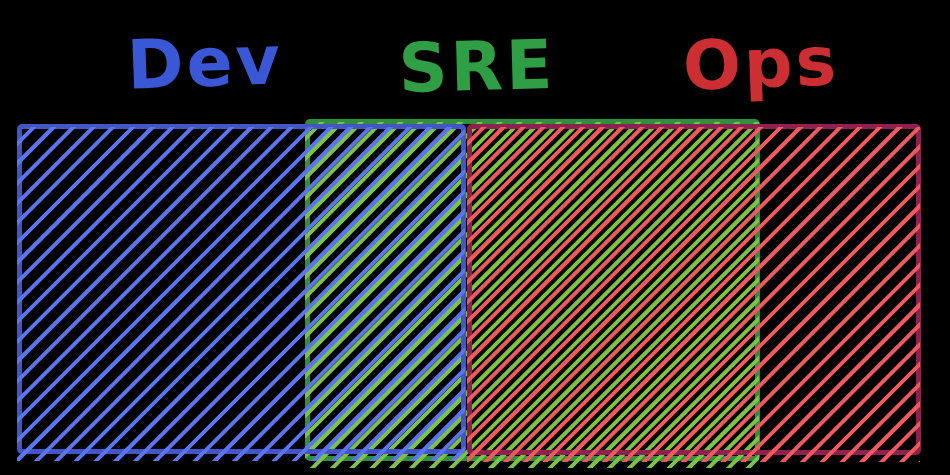 This screenshot has height=475, width=950. I want to click on ops-label: Ops, so click(761, 64).